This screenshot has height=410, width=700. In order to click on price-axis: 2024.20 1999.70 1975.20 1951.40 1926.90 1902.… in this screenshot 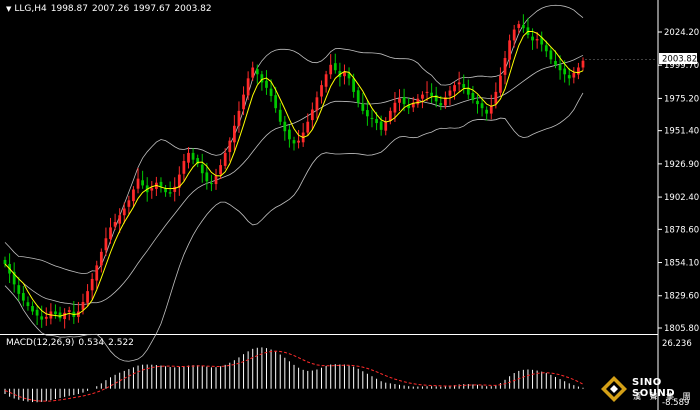, I will do `click(642, 181)`.